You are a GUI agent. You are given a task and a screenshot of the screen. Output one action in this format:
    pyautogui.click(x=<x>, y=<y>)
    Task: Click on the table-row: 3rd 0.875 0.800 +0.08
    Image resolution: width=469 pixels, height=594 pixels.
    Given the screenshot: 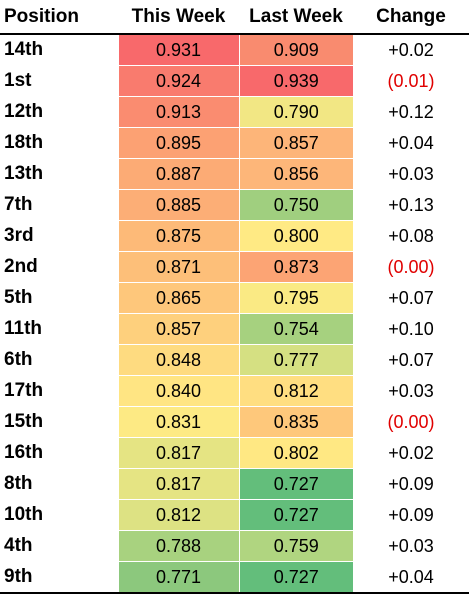 What is the action you would take?
    pyautogui.click(x=234, y=236)
    